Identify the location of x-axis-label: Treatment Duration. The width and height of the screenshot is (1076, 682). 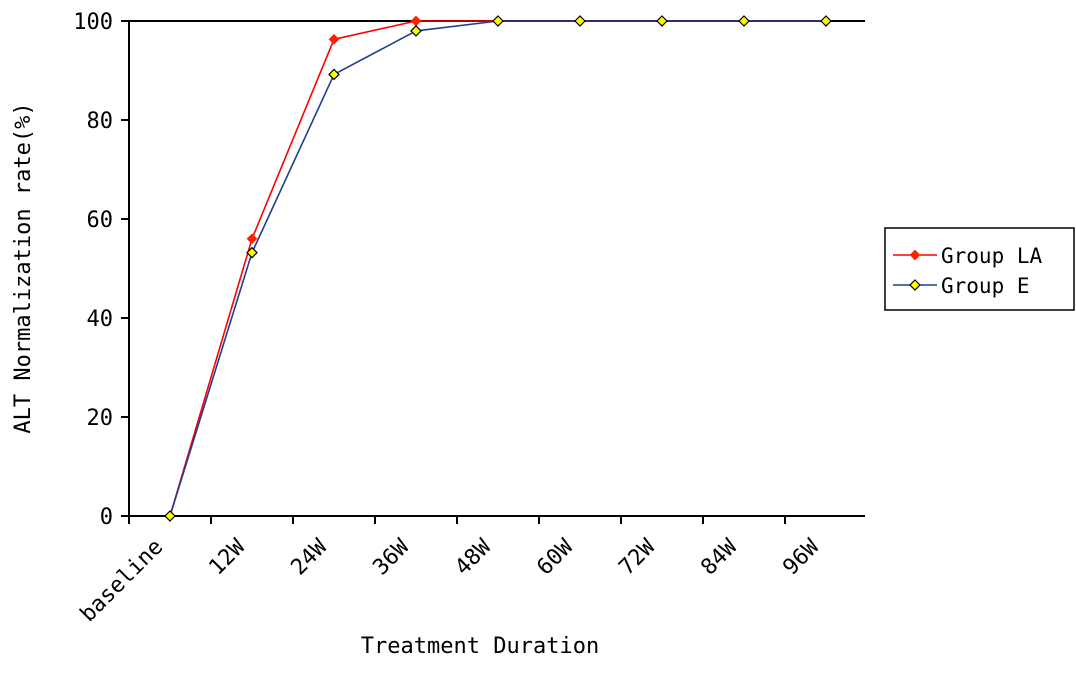
(480, 646).